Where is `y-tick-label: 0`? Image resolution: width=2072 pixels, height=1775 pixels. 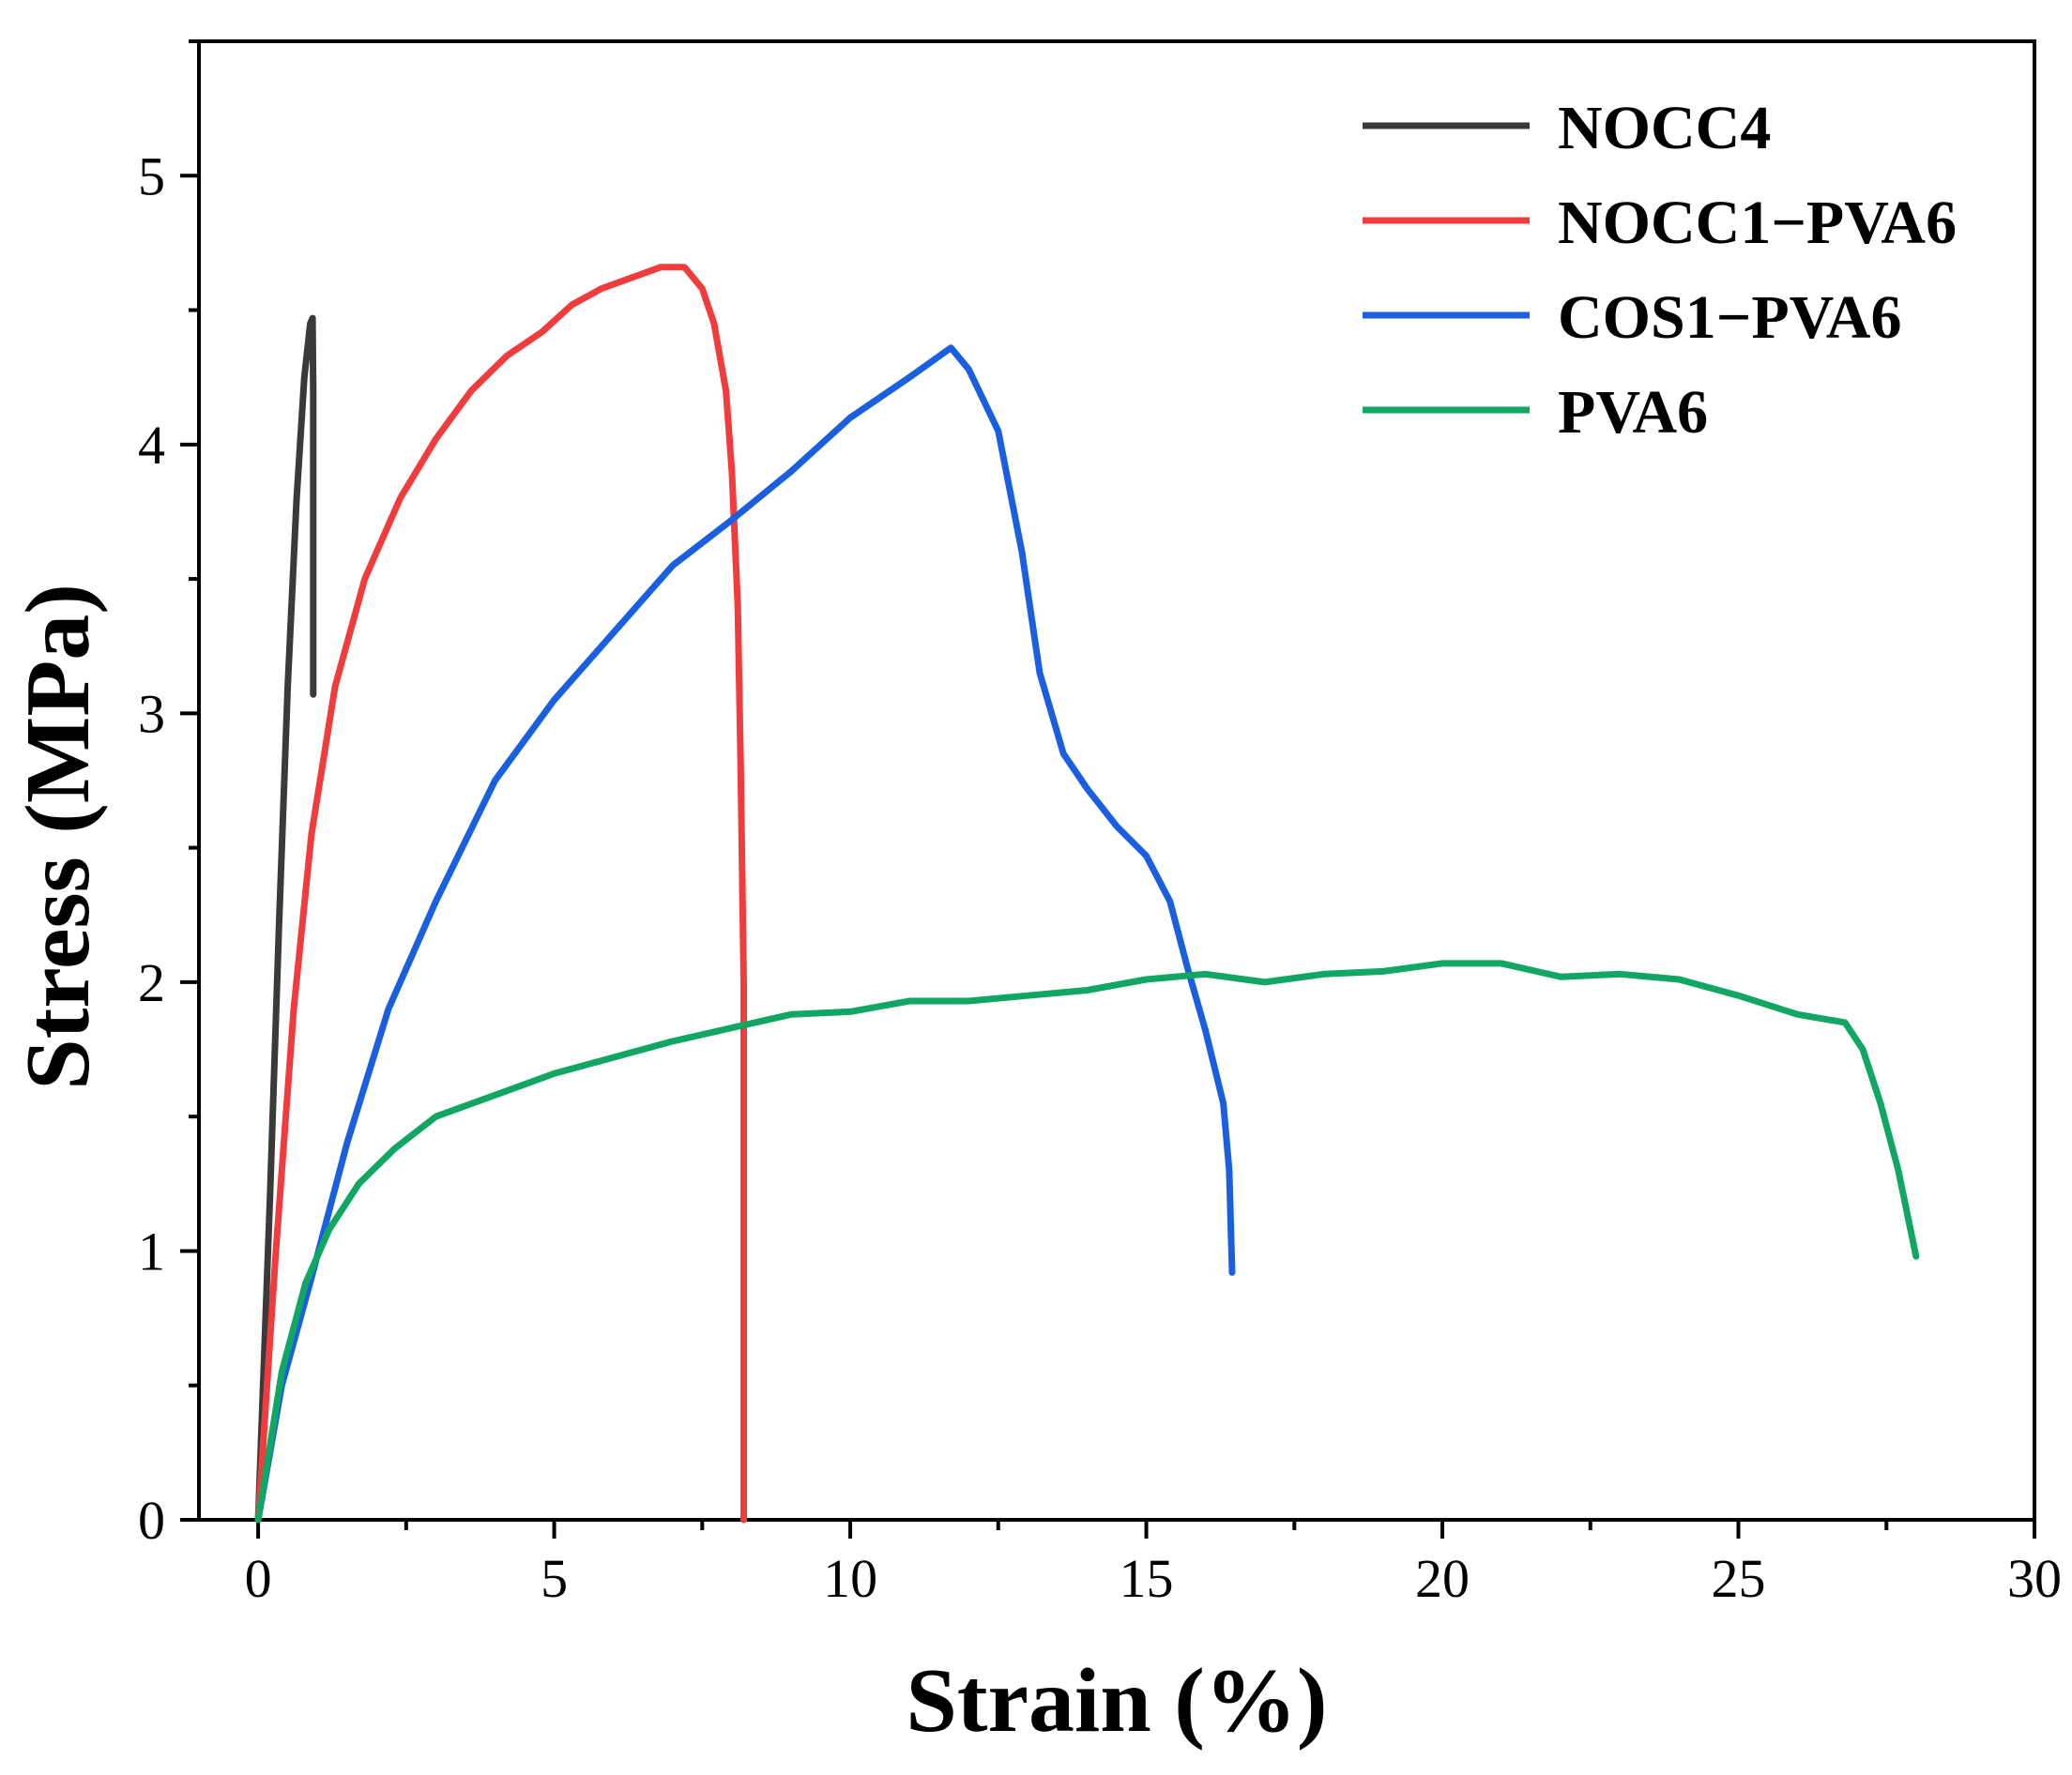 y-tick-label: 0 is located at coordinates (151, 1521).